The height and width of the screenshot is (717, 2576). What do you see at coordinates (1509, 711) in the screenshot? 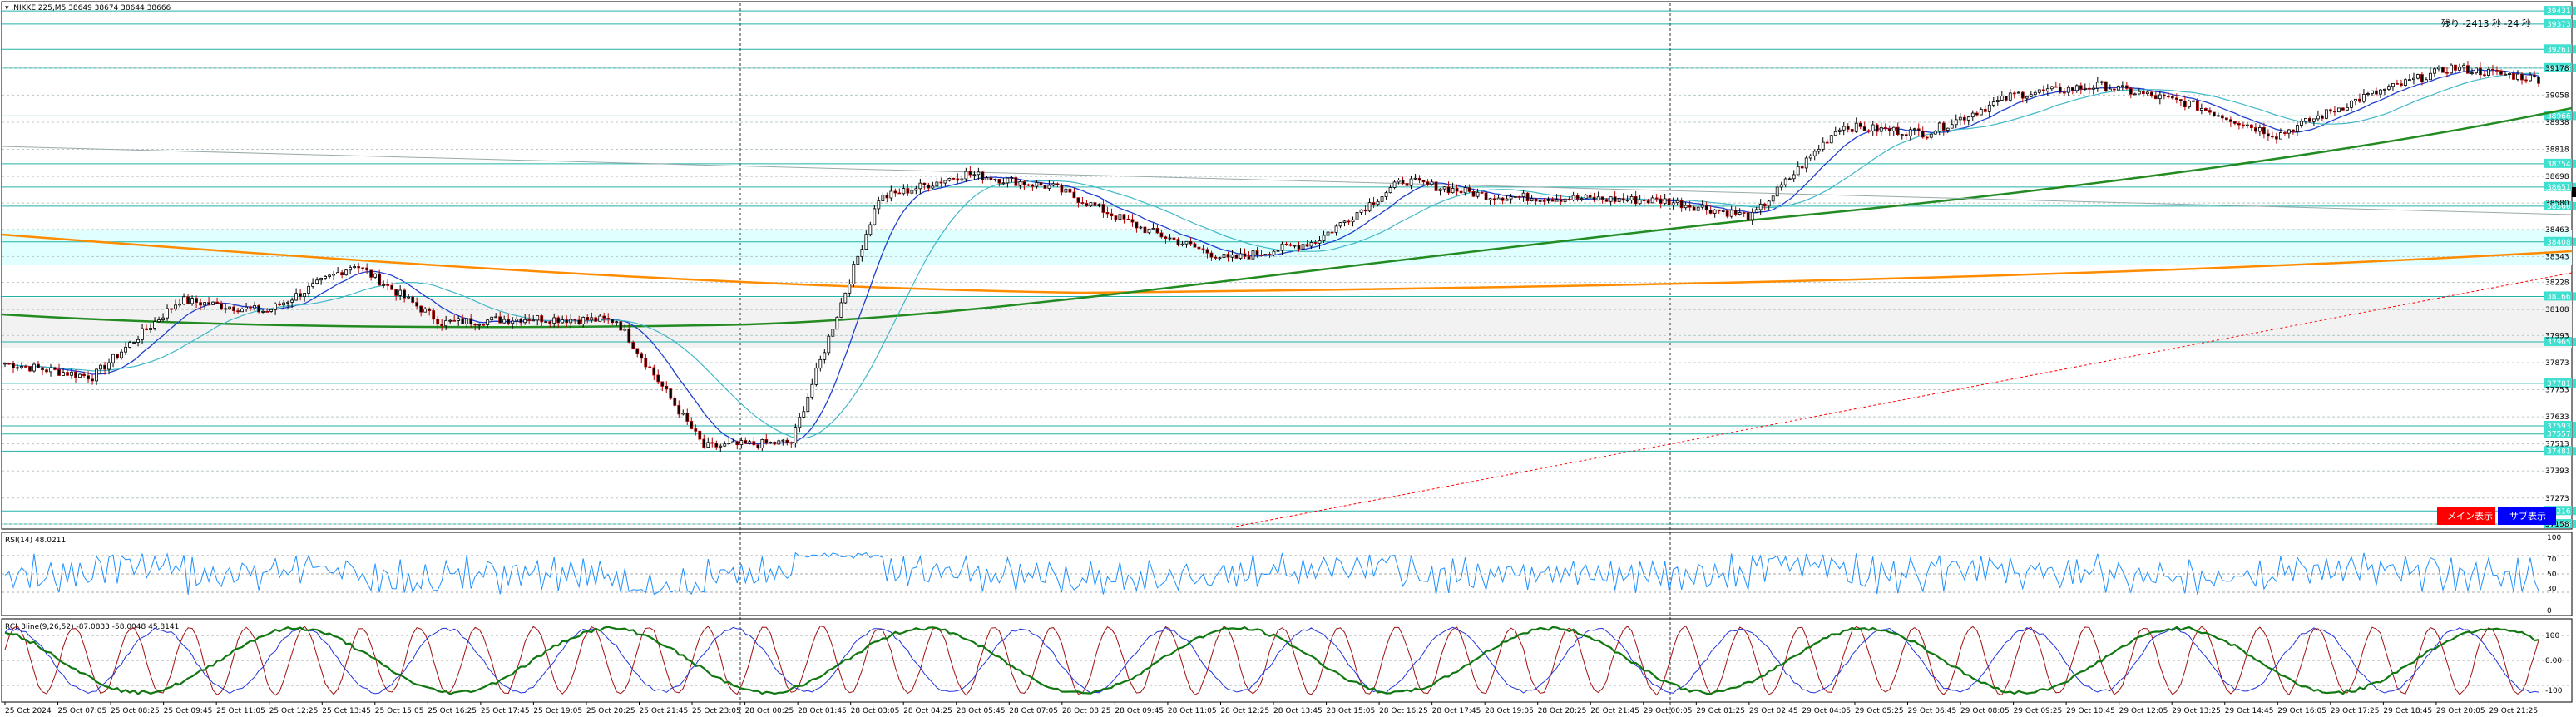
I see `time-label: 28 Oct 19:05` at bounding box center [1509, 711].